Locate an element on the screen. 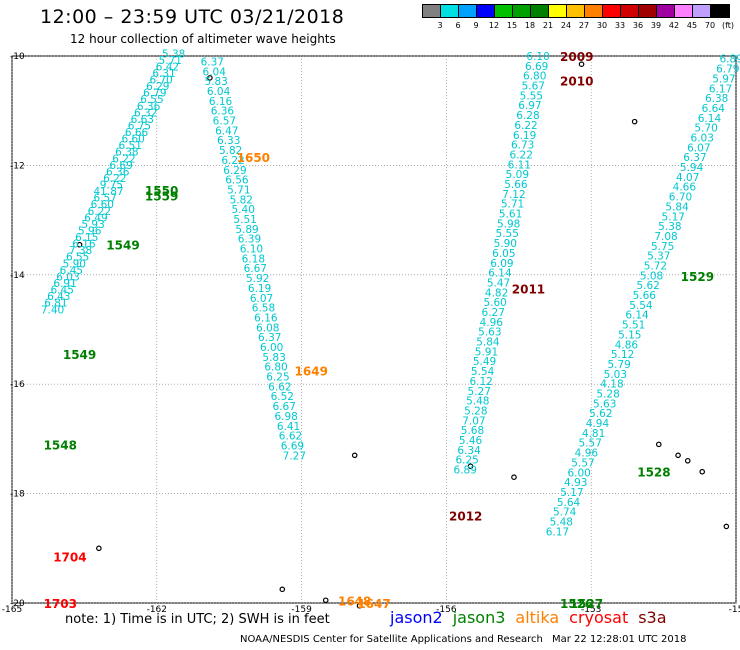 This screenshot has height=650, width=740. legend-label: 27 is located at coordinates (584, 25).